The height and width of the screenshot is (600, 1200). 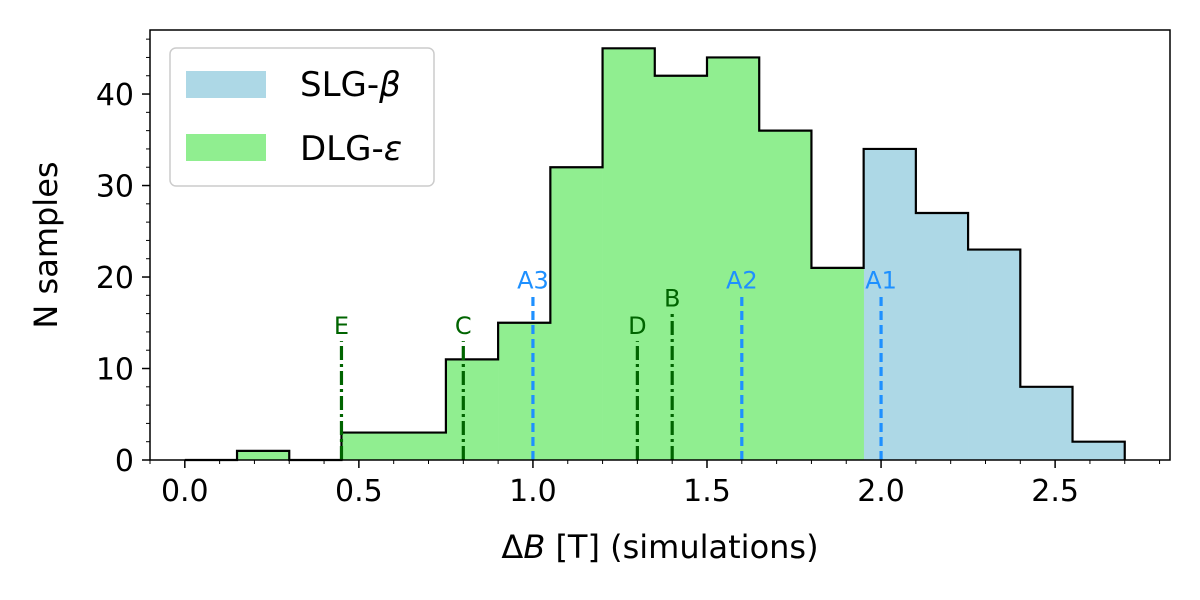 I want to click on legend-label-dlg-base: DLG-, so click(x=342, y=149).